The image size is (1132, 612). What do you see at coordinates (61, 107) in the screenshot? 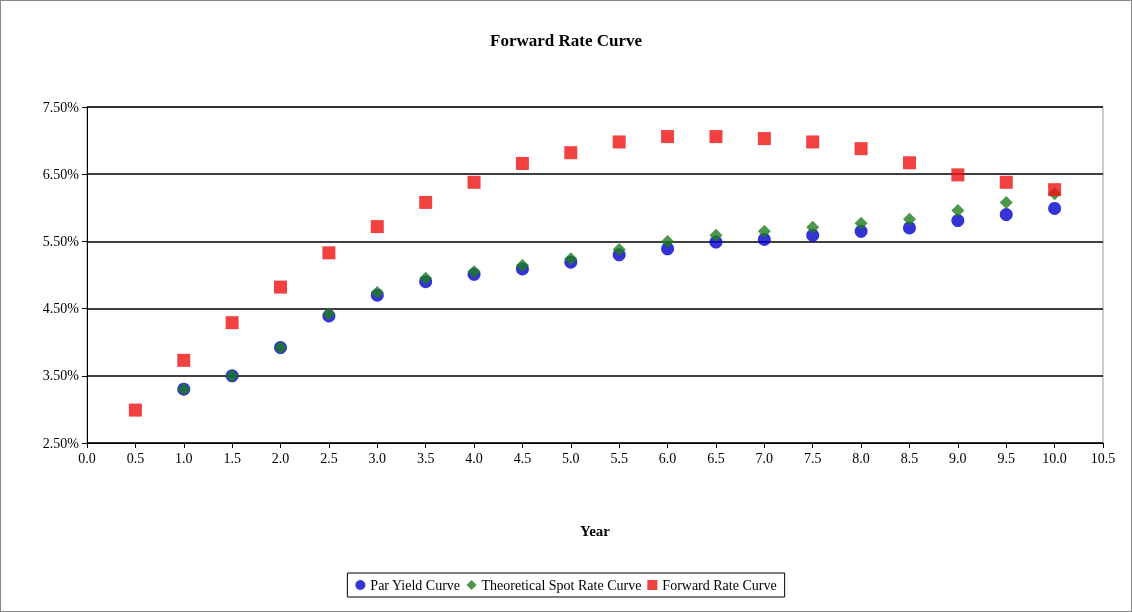
I see `y-tick-label: 7.50%` at bounding box center [61, 107].